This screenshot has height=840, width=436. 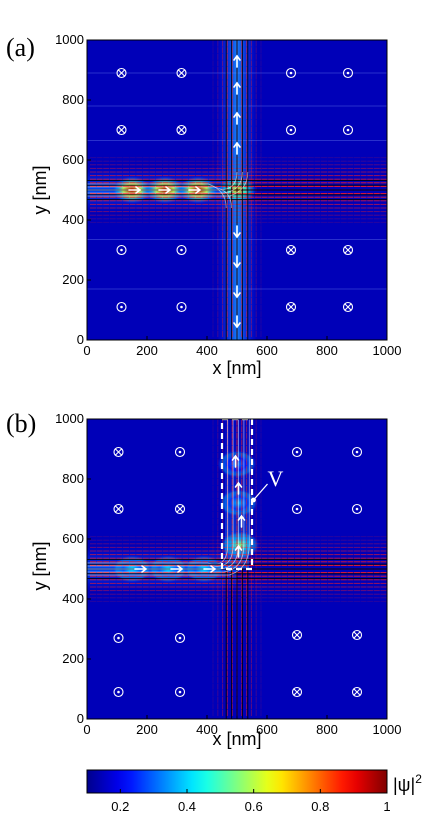 What do you see at coordinates (73, 478) in the screenshot?
I see `y-tick-label: 800` at bounding box center [73, 478].